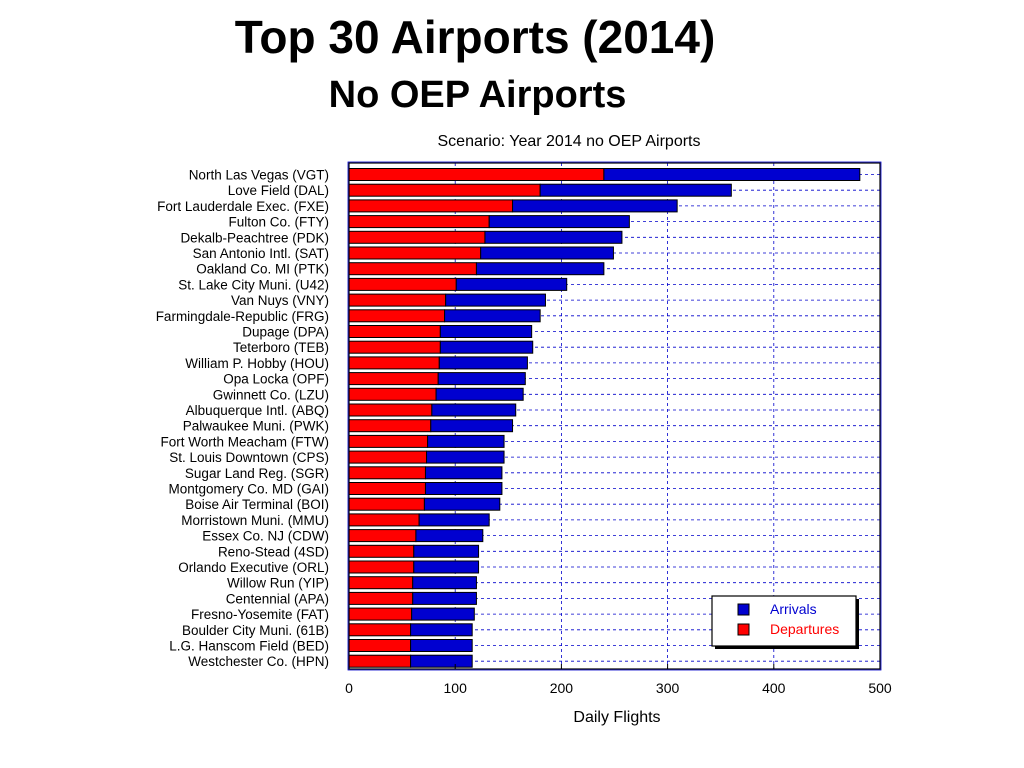 This screenshot has width=1024, height=768. What do you see at coordinates (242, 316) in the screenshot?
I see `category-label: Farmingdale-Republic (FRG)` at bounding box center [242, 316].